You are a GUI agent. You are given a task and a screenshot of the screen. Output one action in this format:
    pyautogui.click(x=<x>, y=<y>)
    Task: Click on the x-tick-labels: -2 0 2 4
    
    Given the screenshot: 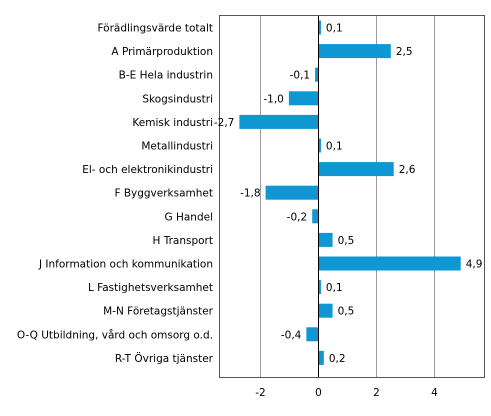 What is the action you would take?
    pyautogui.click(x=346, y=393)
    